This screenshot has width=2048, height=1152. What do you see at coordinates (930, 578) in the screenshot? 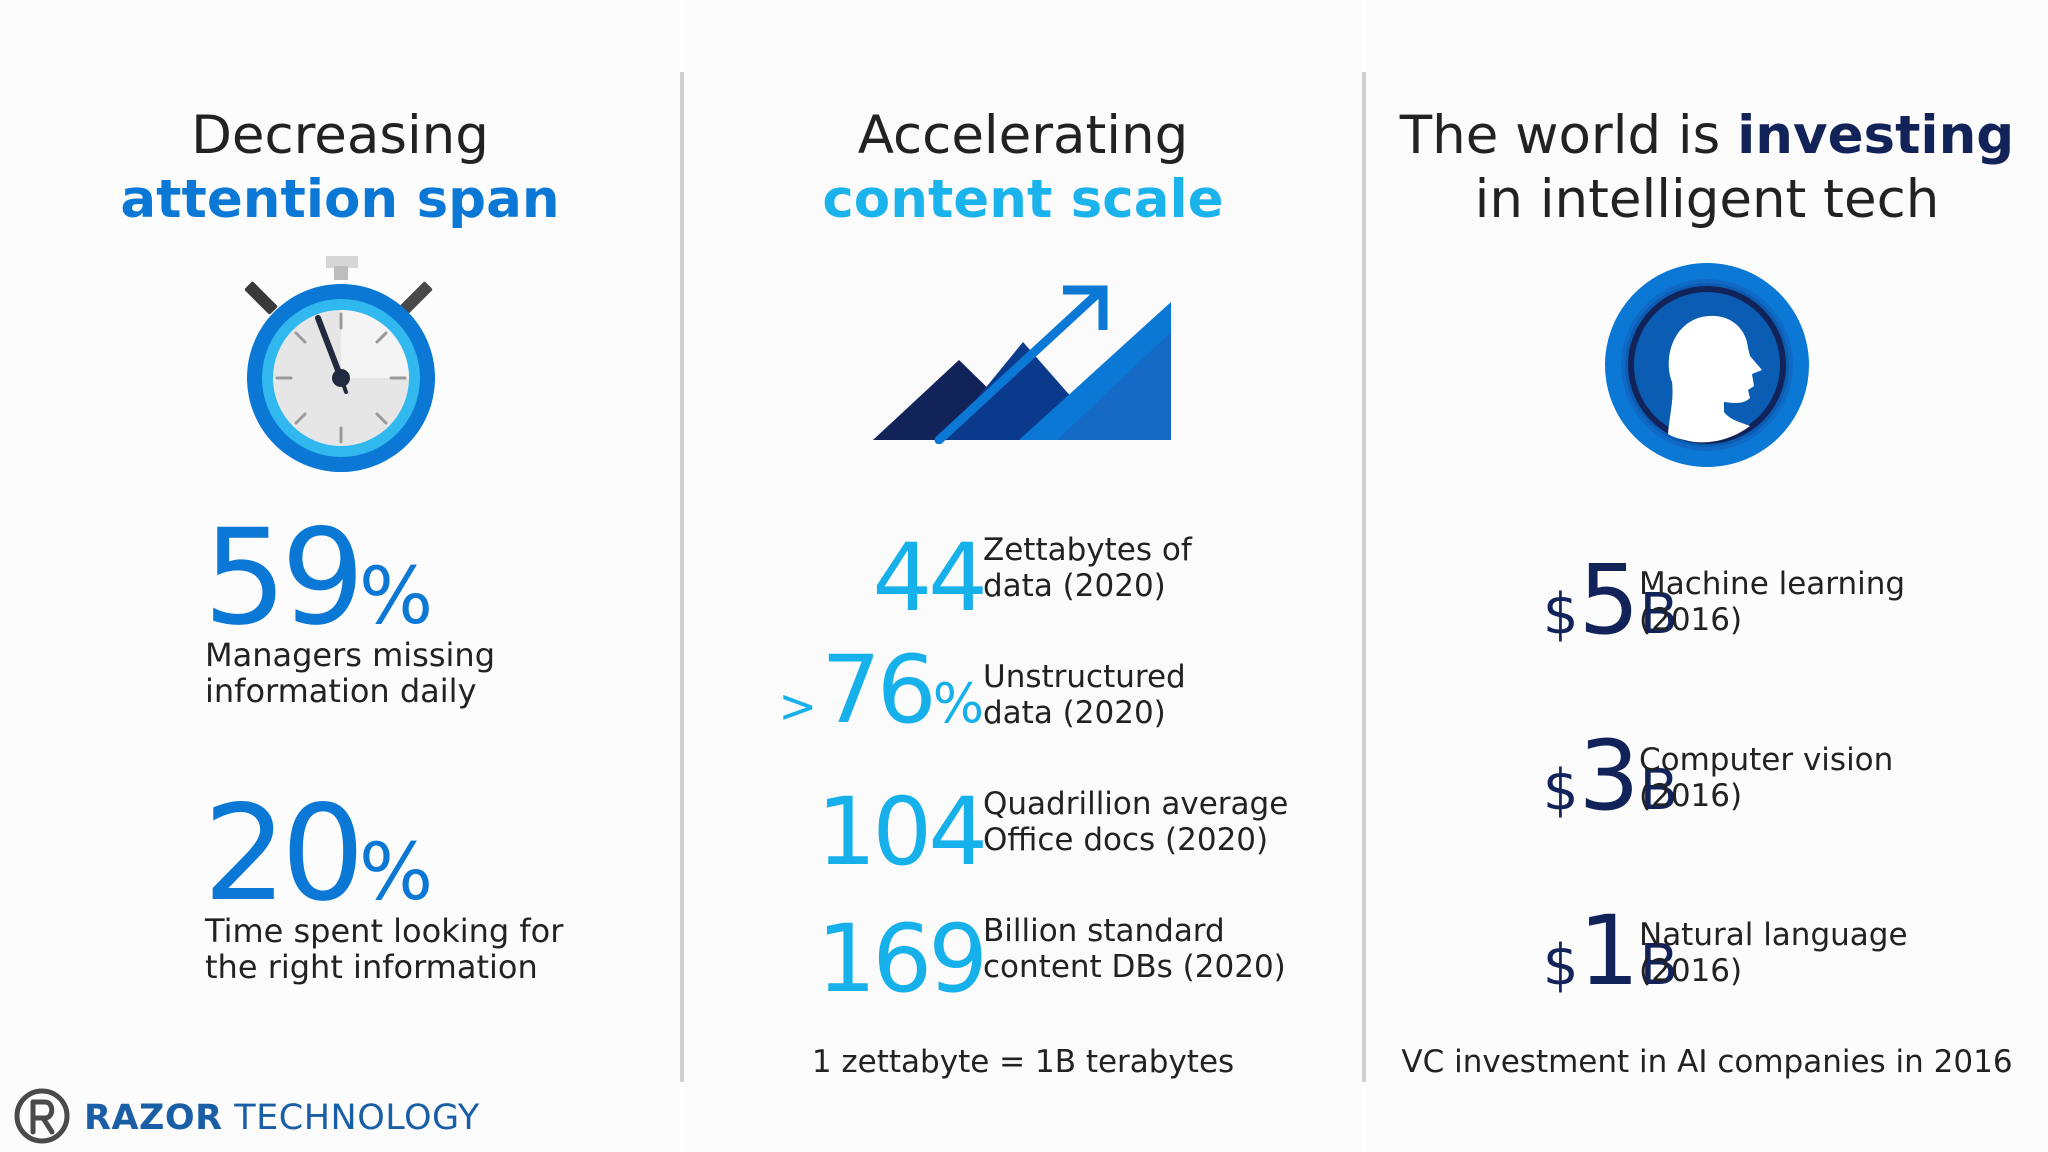
I see `stat-value: 44` at bounding box center [930, 578].